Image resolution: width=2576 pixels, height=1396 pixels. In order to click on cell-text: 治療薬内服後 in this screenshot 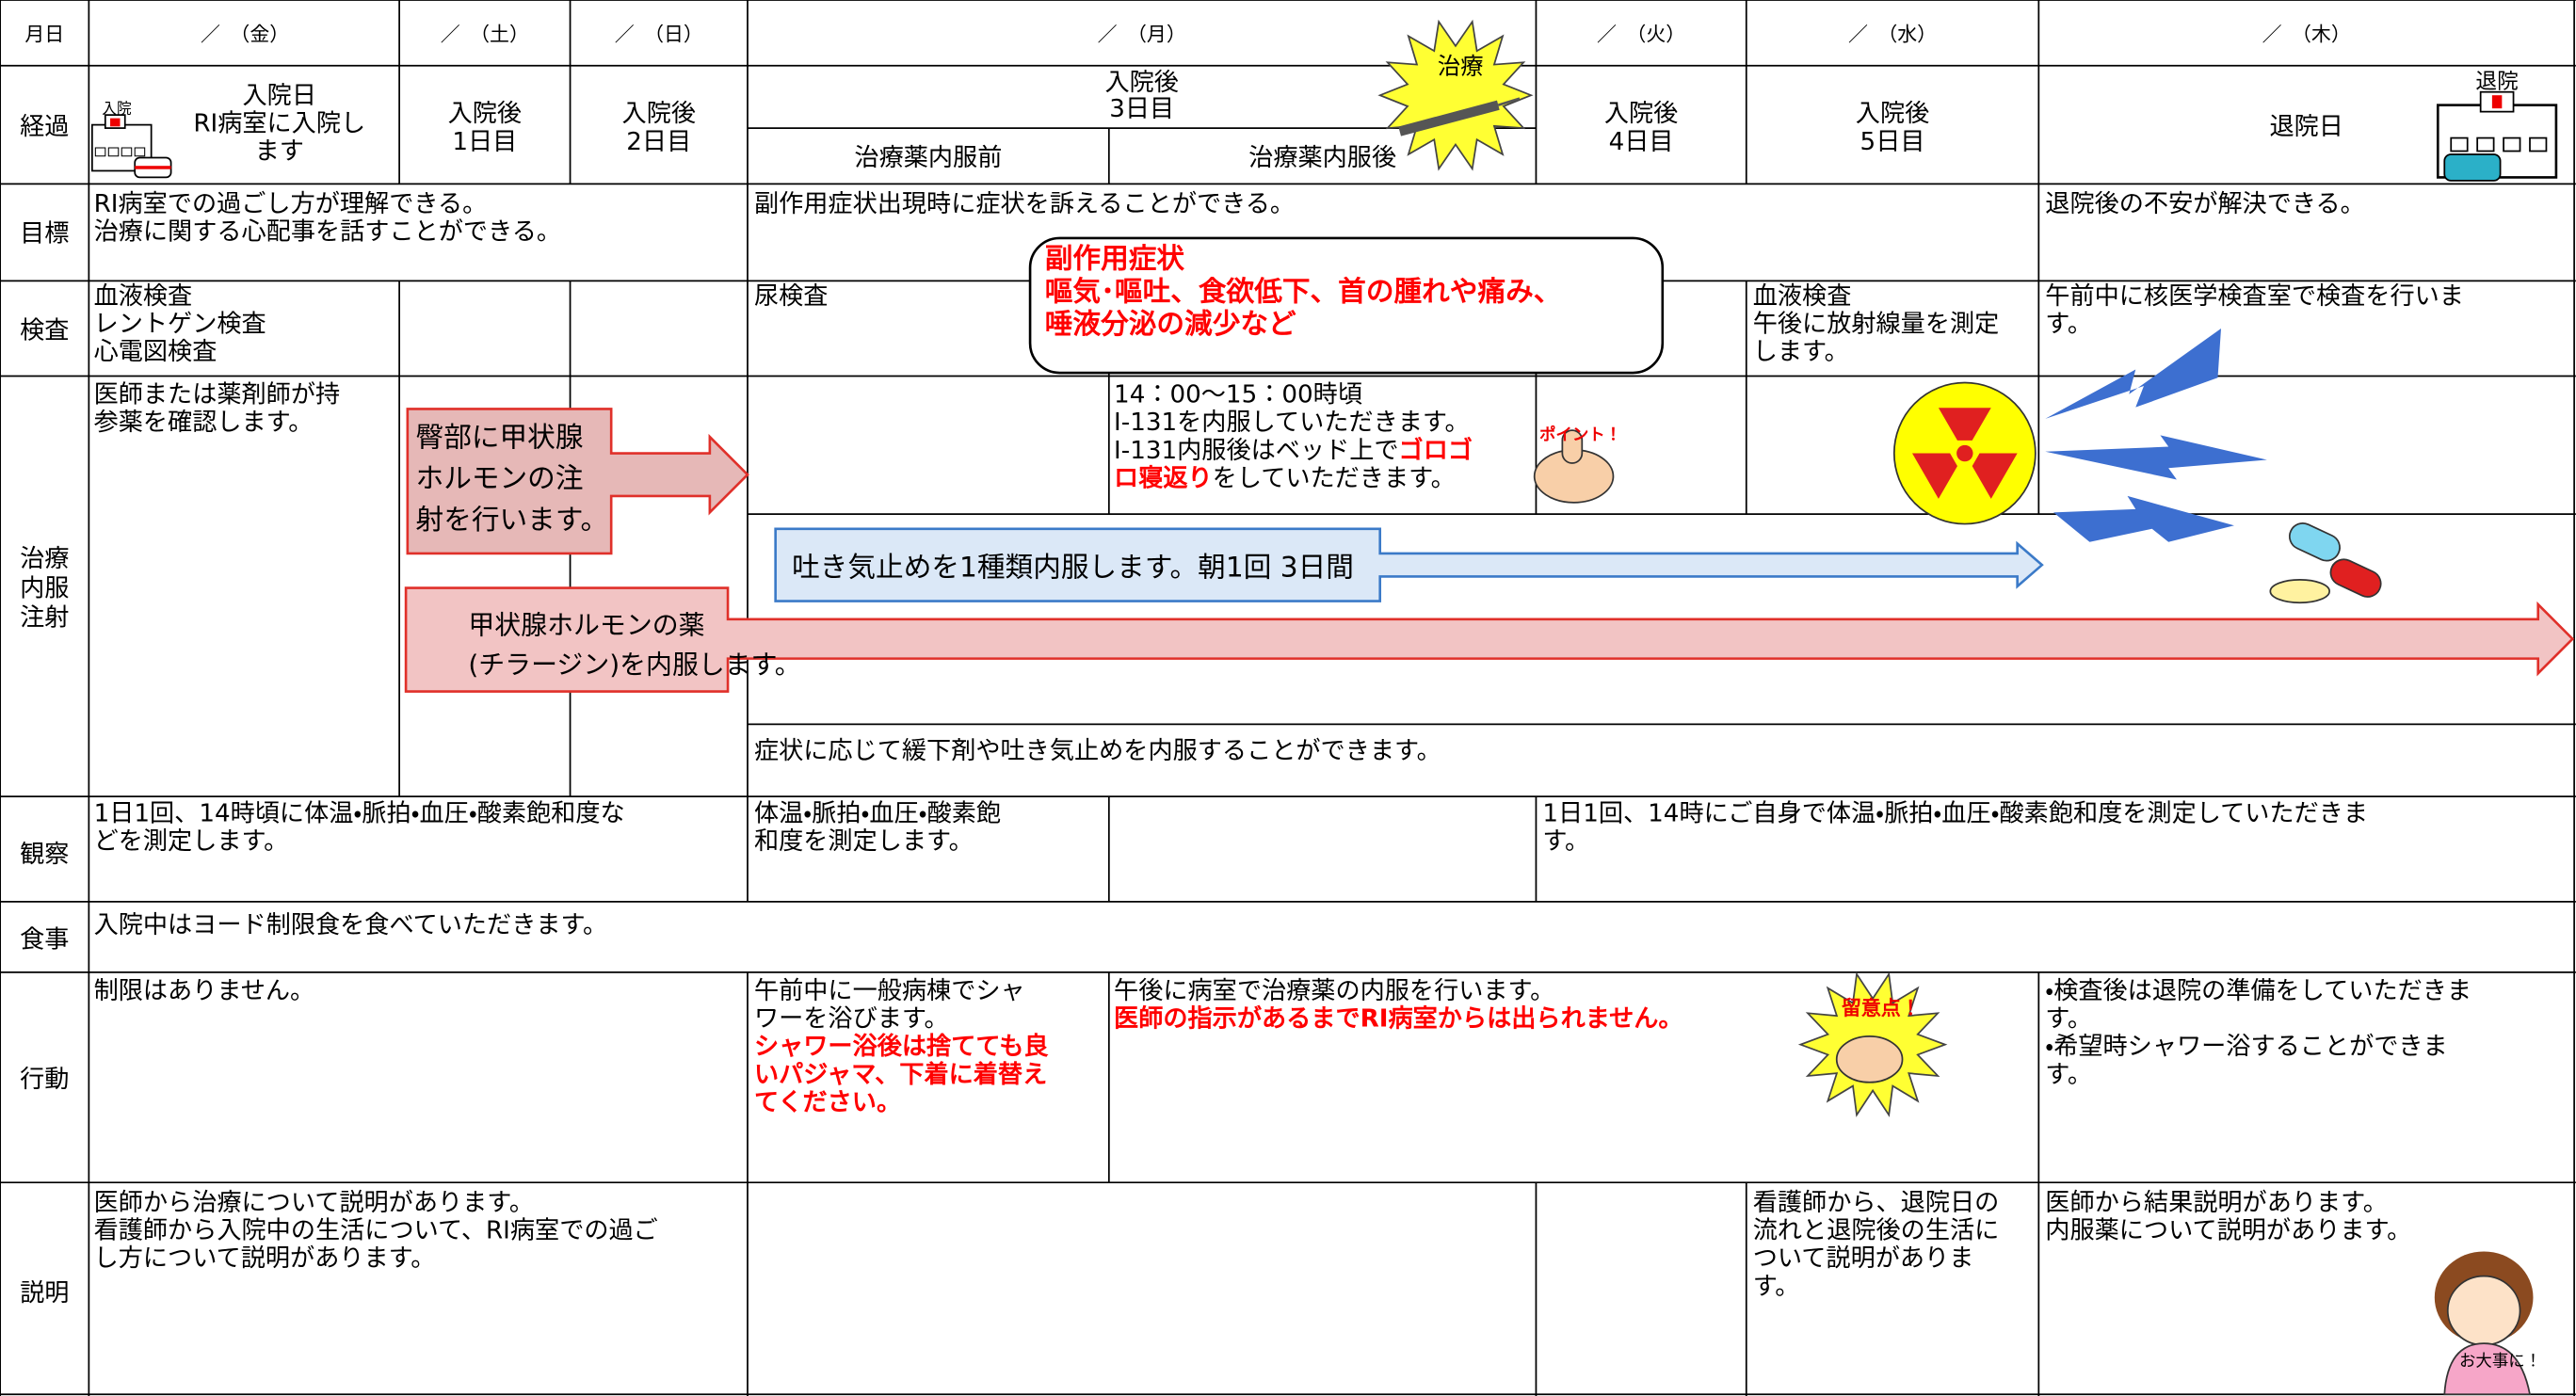, I will do `click(1322, 158)`.